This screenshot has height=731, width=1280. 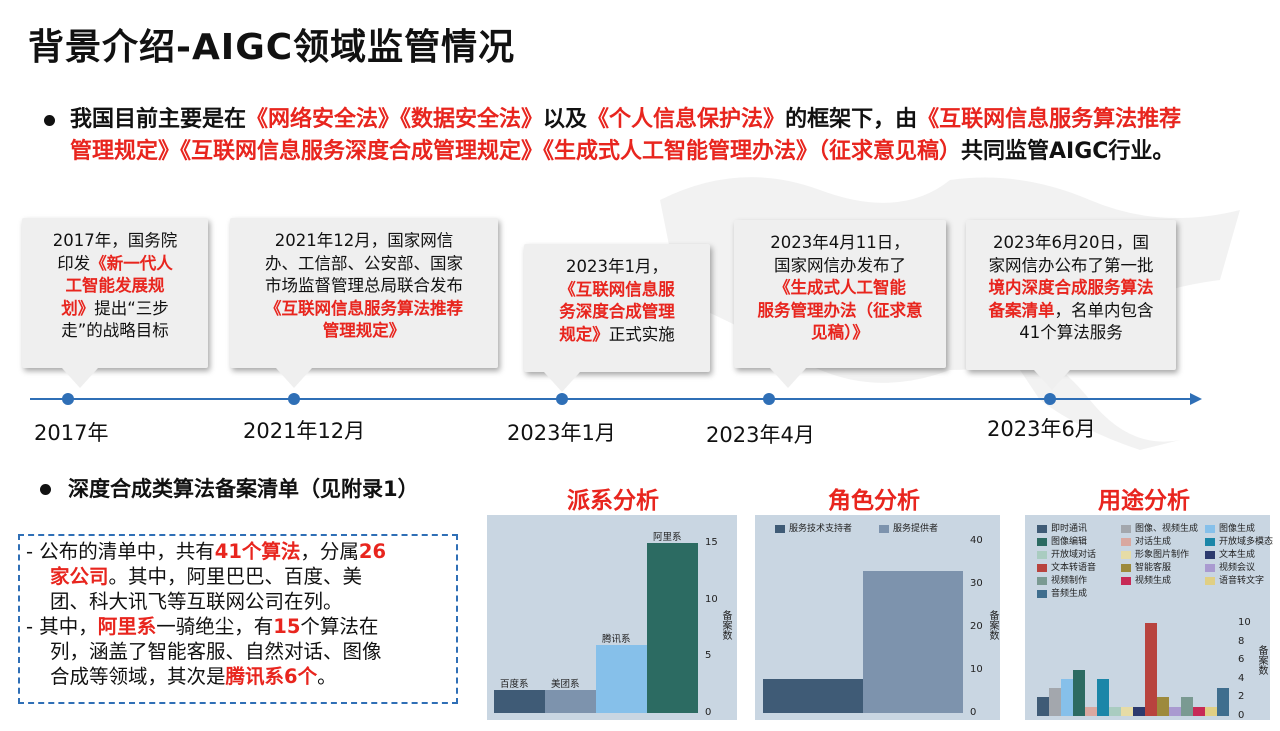 What do you see at coordinates (271, 676) in the screenshot?
I see `summary-highlight: 腾讯系6个` at bounding box center [271, 676].